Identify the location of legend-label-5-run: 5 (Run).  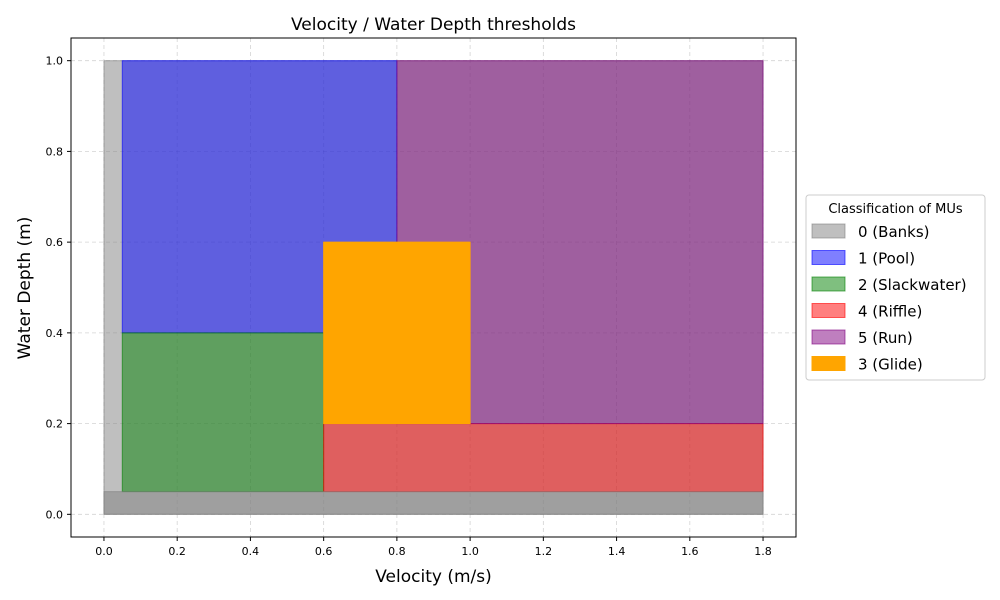
(885, 338).